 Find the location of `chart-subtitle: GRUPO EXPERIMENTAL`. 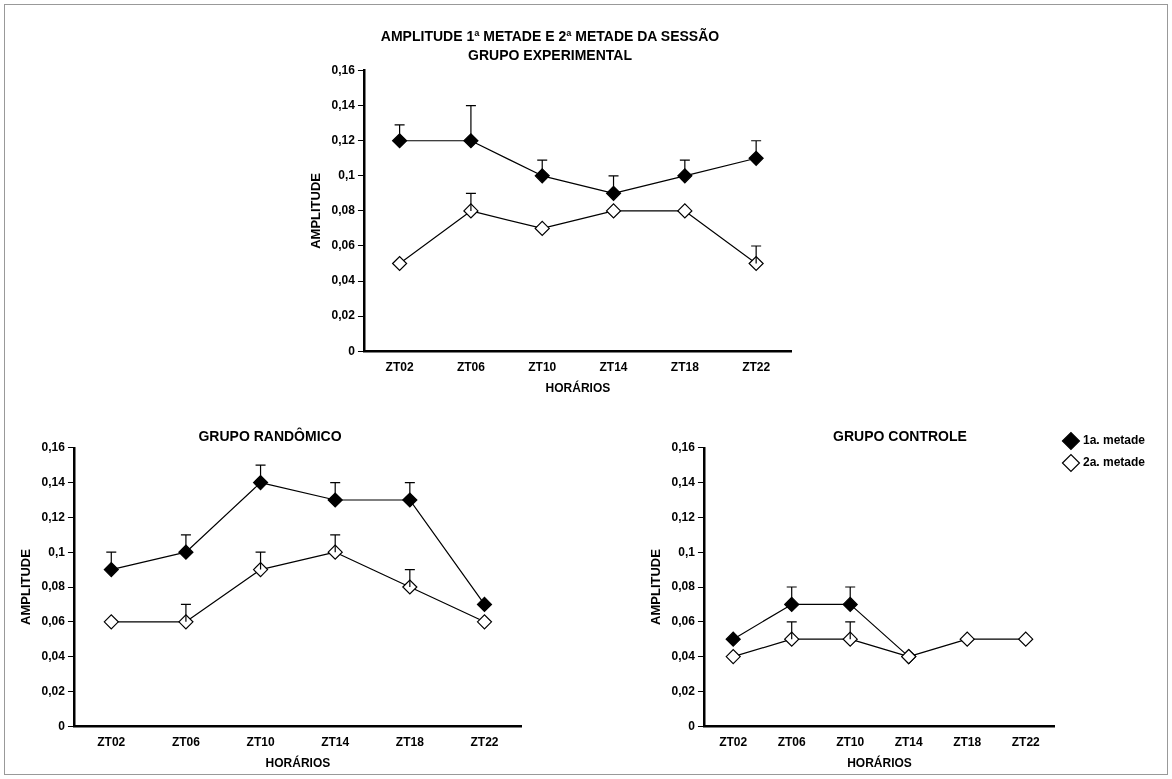

chart-subtitle: GRUPO EXPERIMENTAL is located at coordinates (550, 55).